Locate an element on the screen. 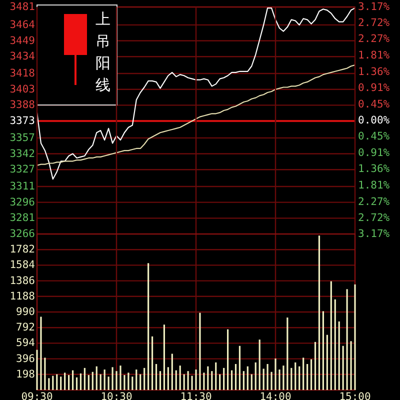 The width and height of the screenshot is (400, 400). y-tick-label: 3373 is located at coordinates (22, 121).